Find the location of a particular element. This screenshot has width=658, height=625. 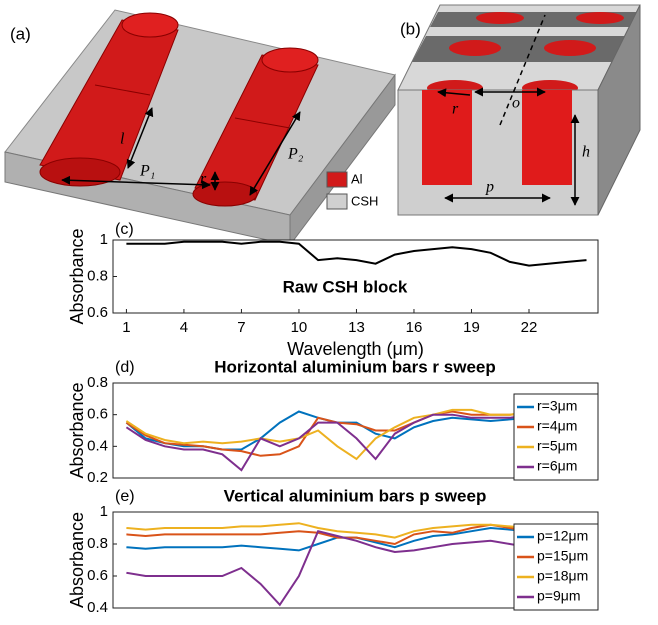

legend-label: p=12μm is located at coordinates (562, 536).